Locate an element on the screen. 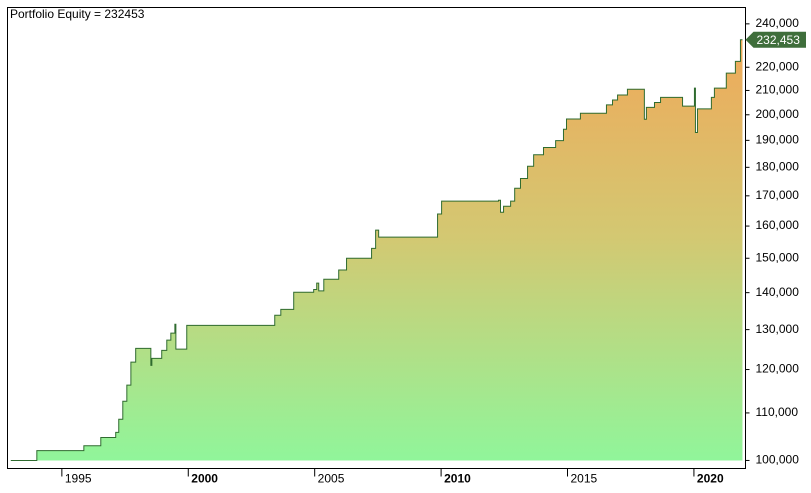  y-tick-label: 130,000 is located at coordinates (778, 329).